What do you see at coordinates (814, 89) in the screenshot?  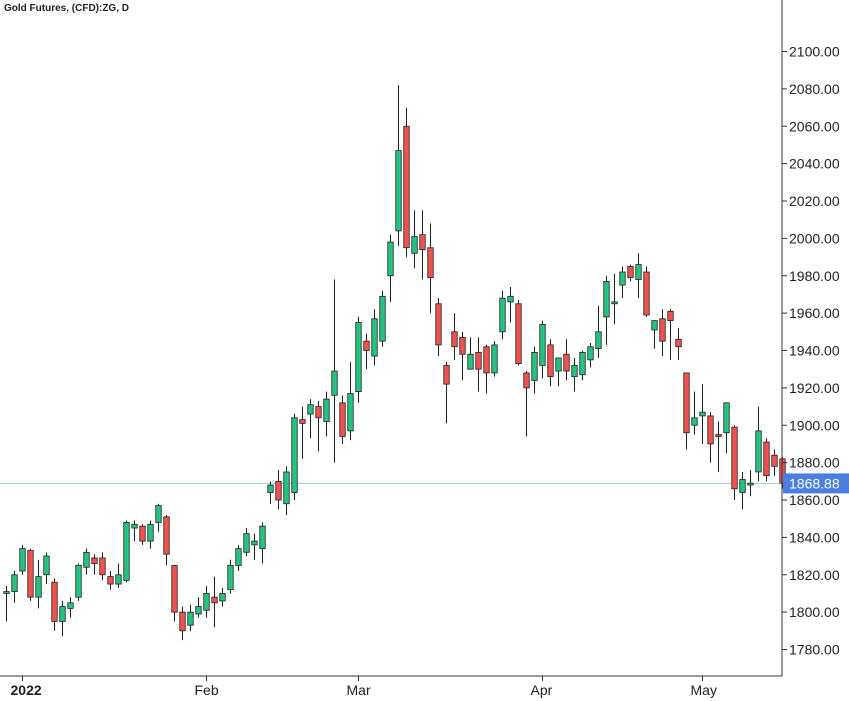 I see `price-tick-label: 2080.00` at bounding box center [814, 89].